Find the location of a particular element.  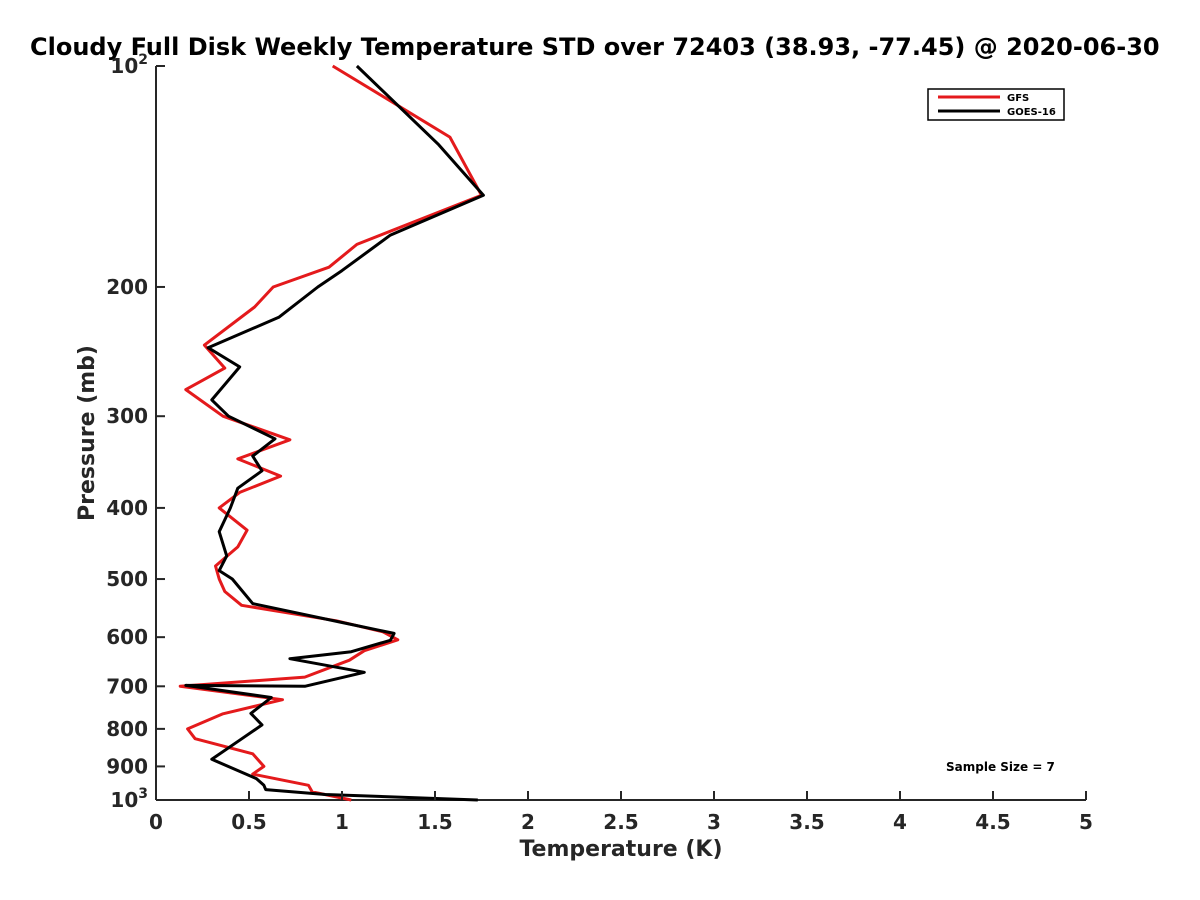

y-tick-label: 400 is located at coordinates (127, 508).